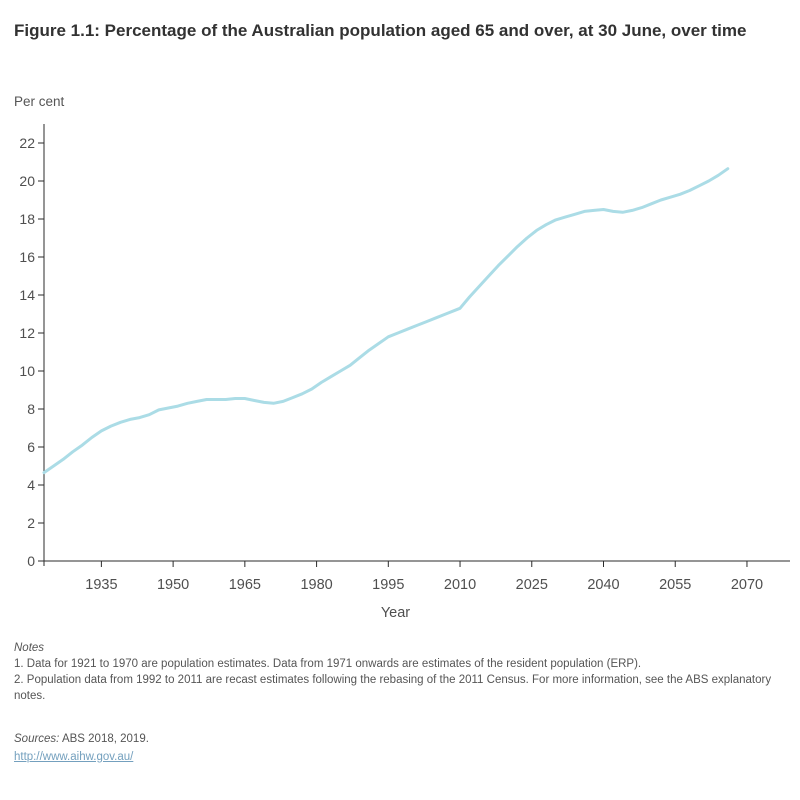  What do you see at coordinates (388, 585) in the screenshot?
I see `x-tick-label: 1995` at bounding box center [388, 585].